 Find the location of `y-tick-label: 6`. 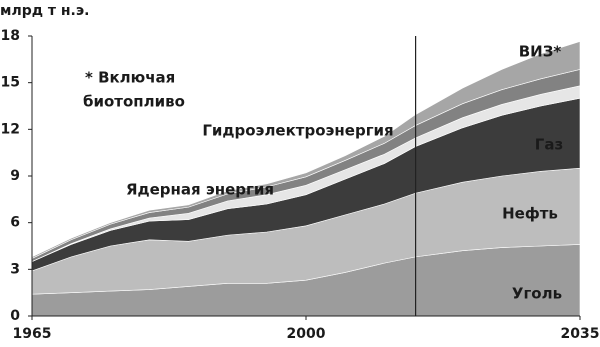

y-tick-label: 6 is located at coordinates (15, 223).